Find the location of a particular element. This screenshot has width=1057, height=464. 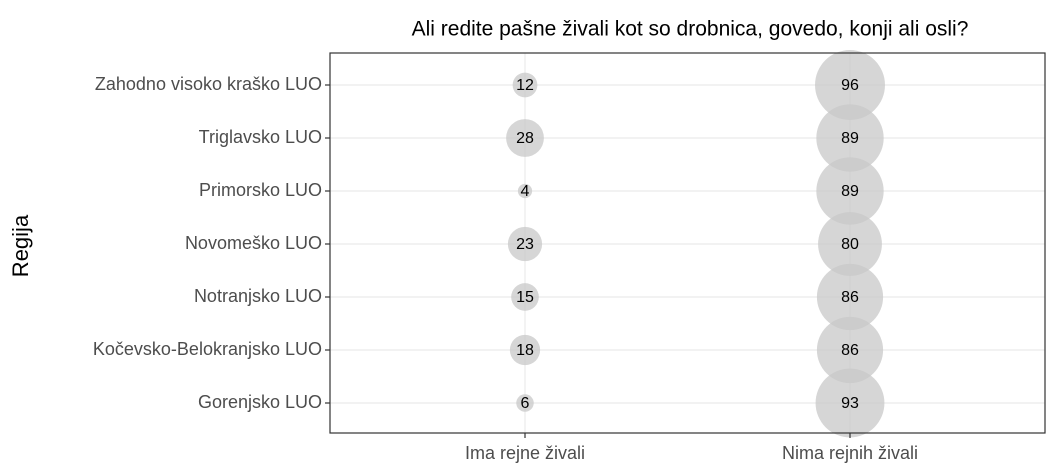

x-tick-label: Nima rejnih živali is located at coordinates (850, 453).